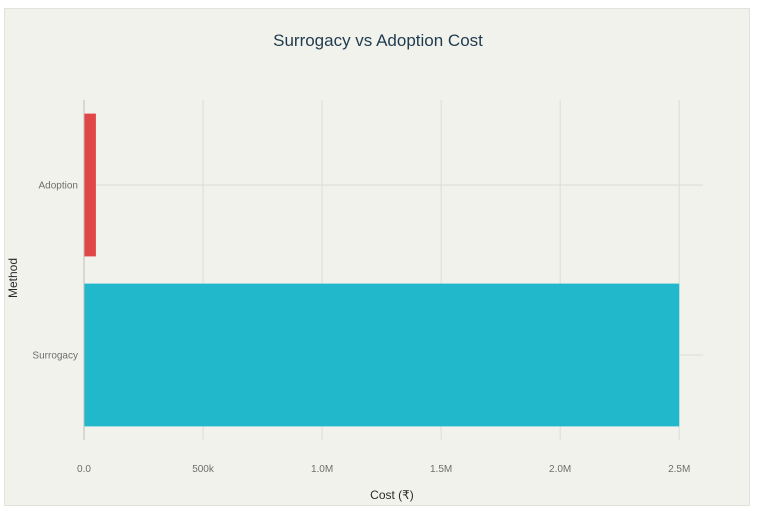  I want to click on y-tick-label: Surrogacy, so click(55, 356).